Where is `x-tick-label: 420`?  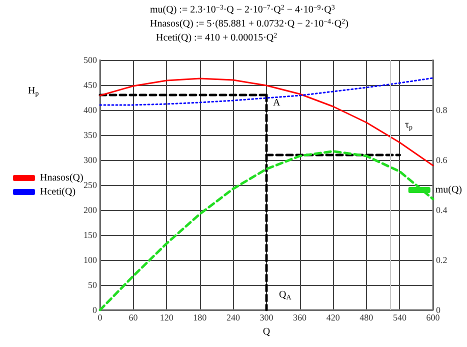 x-tick-label: 420 is located at coordinates (333, 317).